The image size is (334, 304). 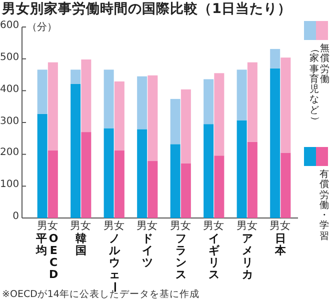 I want to click on text: アメリカ, so click(x=247, y=256).